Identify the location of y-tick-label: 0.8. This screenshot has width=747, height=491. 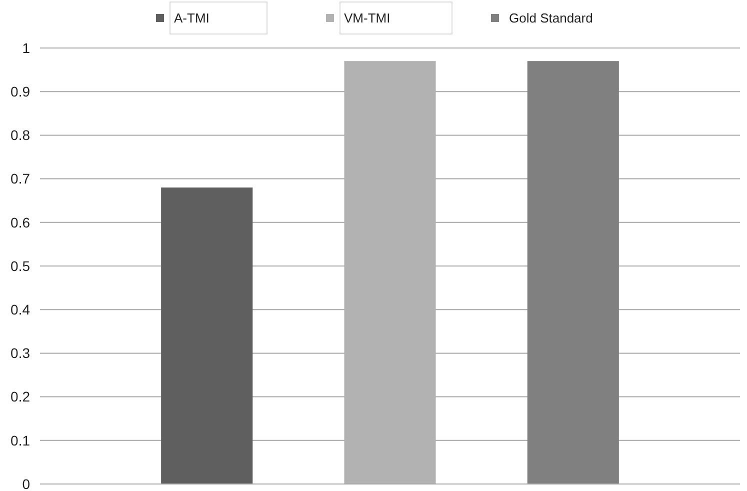
(20, 135).